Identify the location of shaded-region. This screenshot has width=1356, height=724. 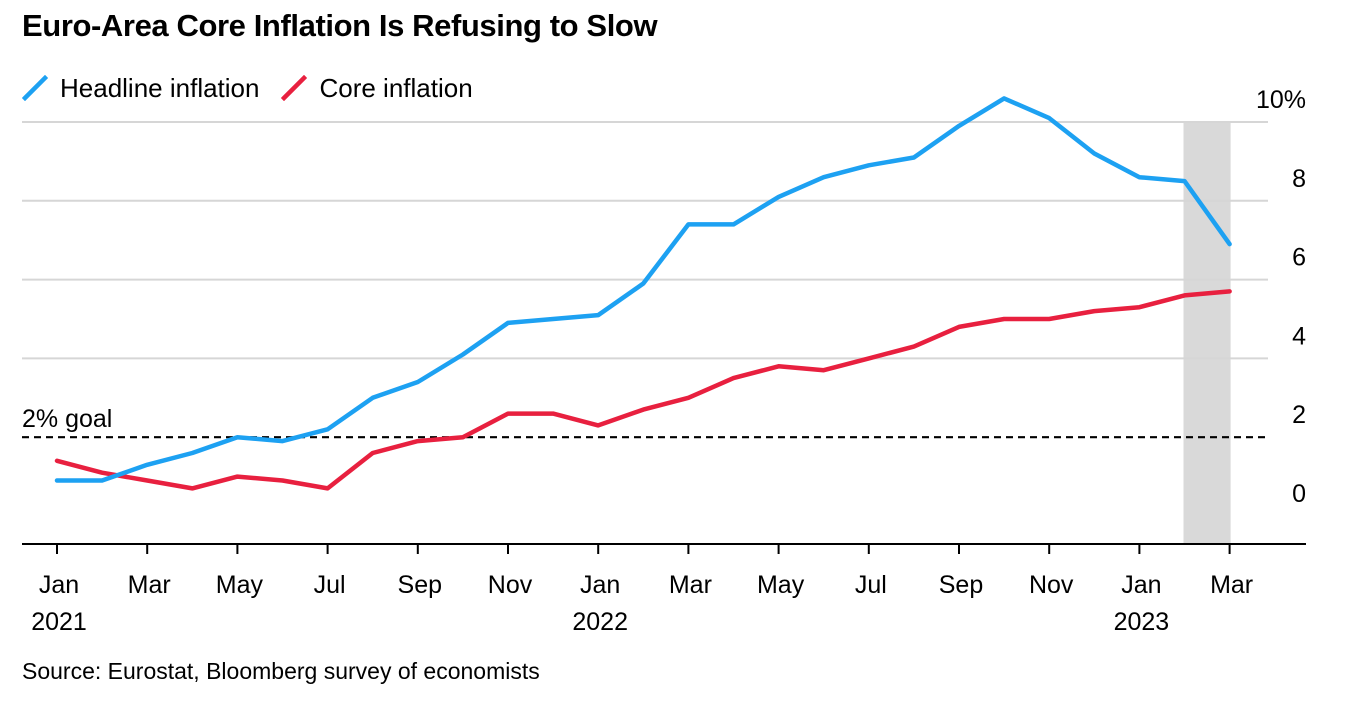
(1207, 333).